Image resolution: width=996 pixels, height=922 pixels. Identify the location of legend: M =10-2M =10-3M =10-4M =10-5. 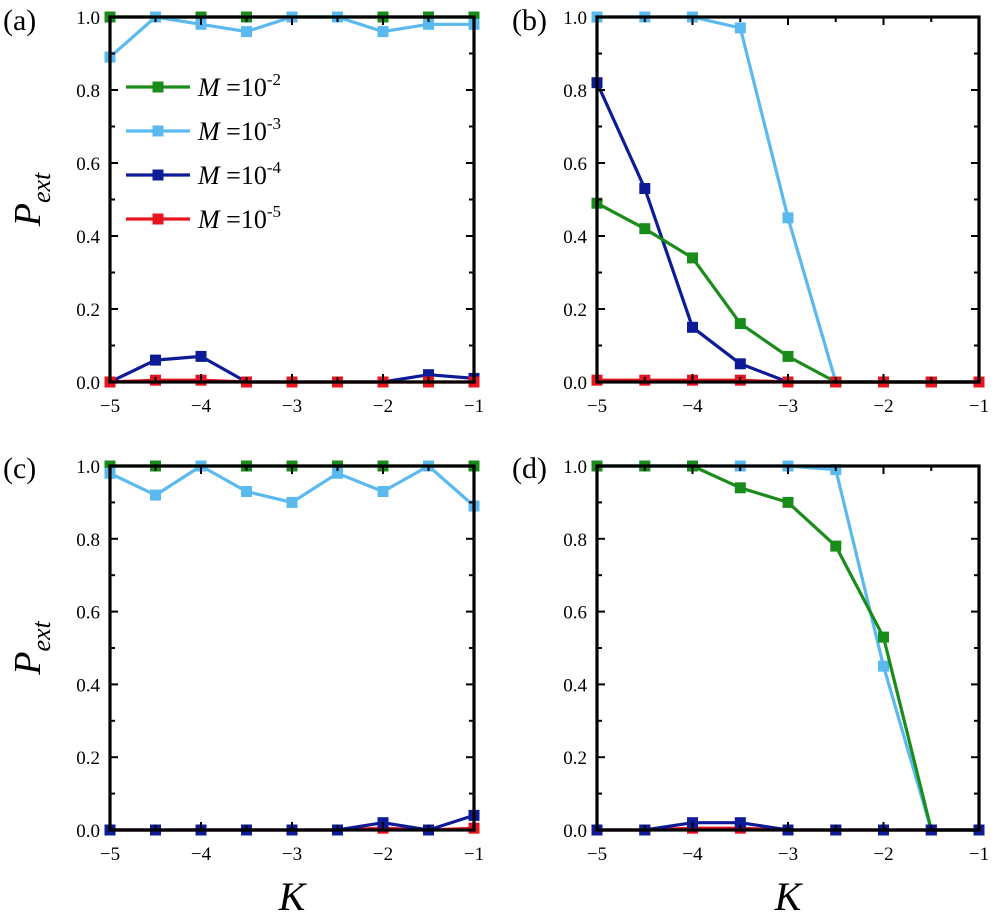
(204, 152).